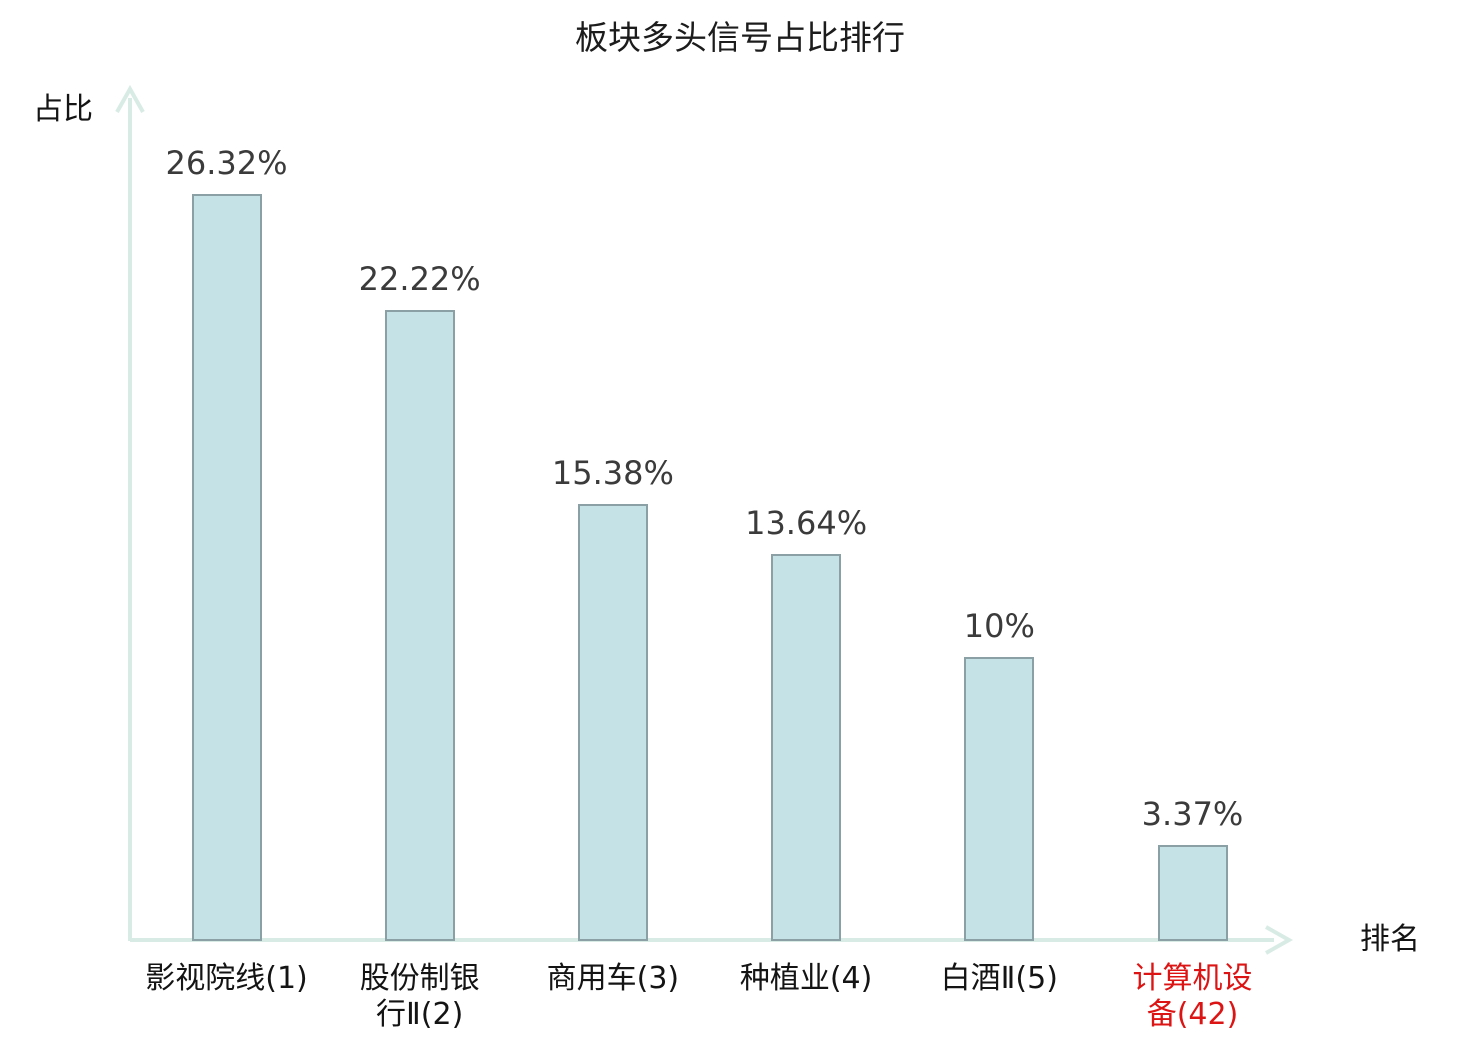 This screenshot has width=1480, height=1040. I want to click on x-tick-label: 计算机设 备(42), so click(1192, 996).